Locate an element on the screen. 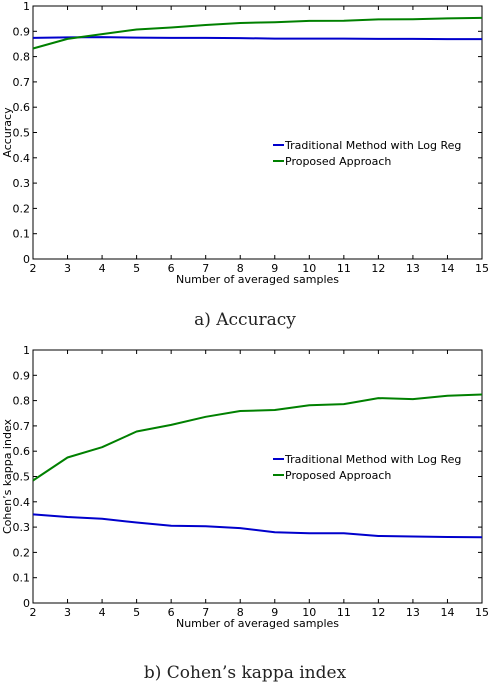 The width and height of the screenshot is (490, 688). y-axis-label: Cohen’s kappa index is located at coordinates (7, 476).